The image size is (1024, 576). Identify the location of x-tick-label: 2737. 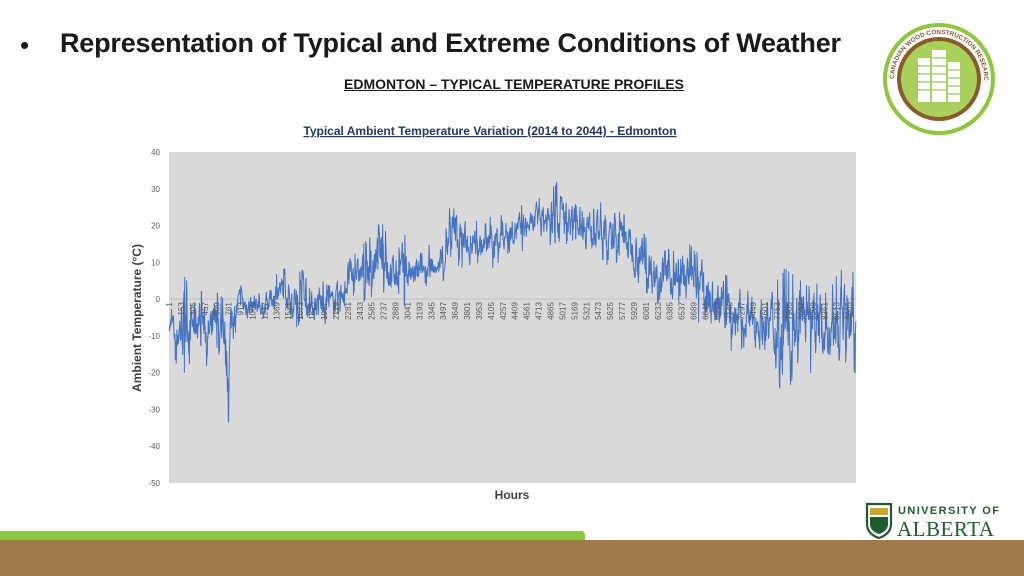
(384, 311).